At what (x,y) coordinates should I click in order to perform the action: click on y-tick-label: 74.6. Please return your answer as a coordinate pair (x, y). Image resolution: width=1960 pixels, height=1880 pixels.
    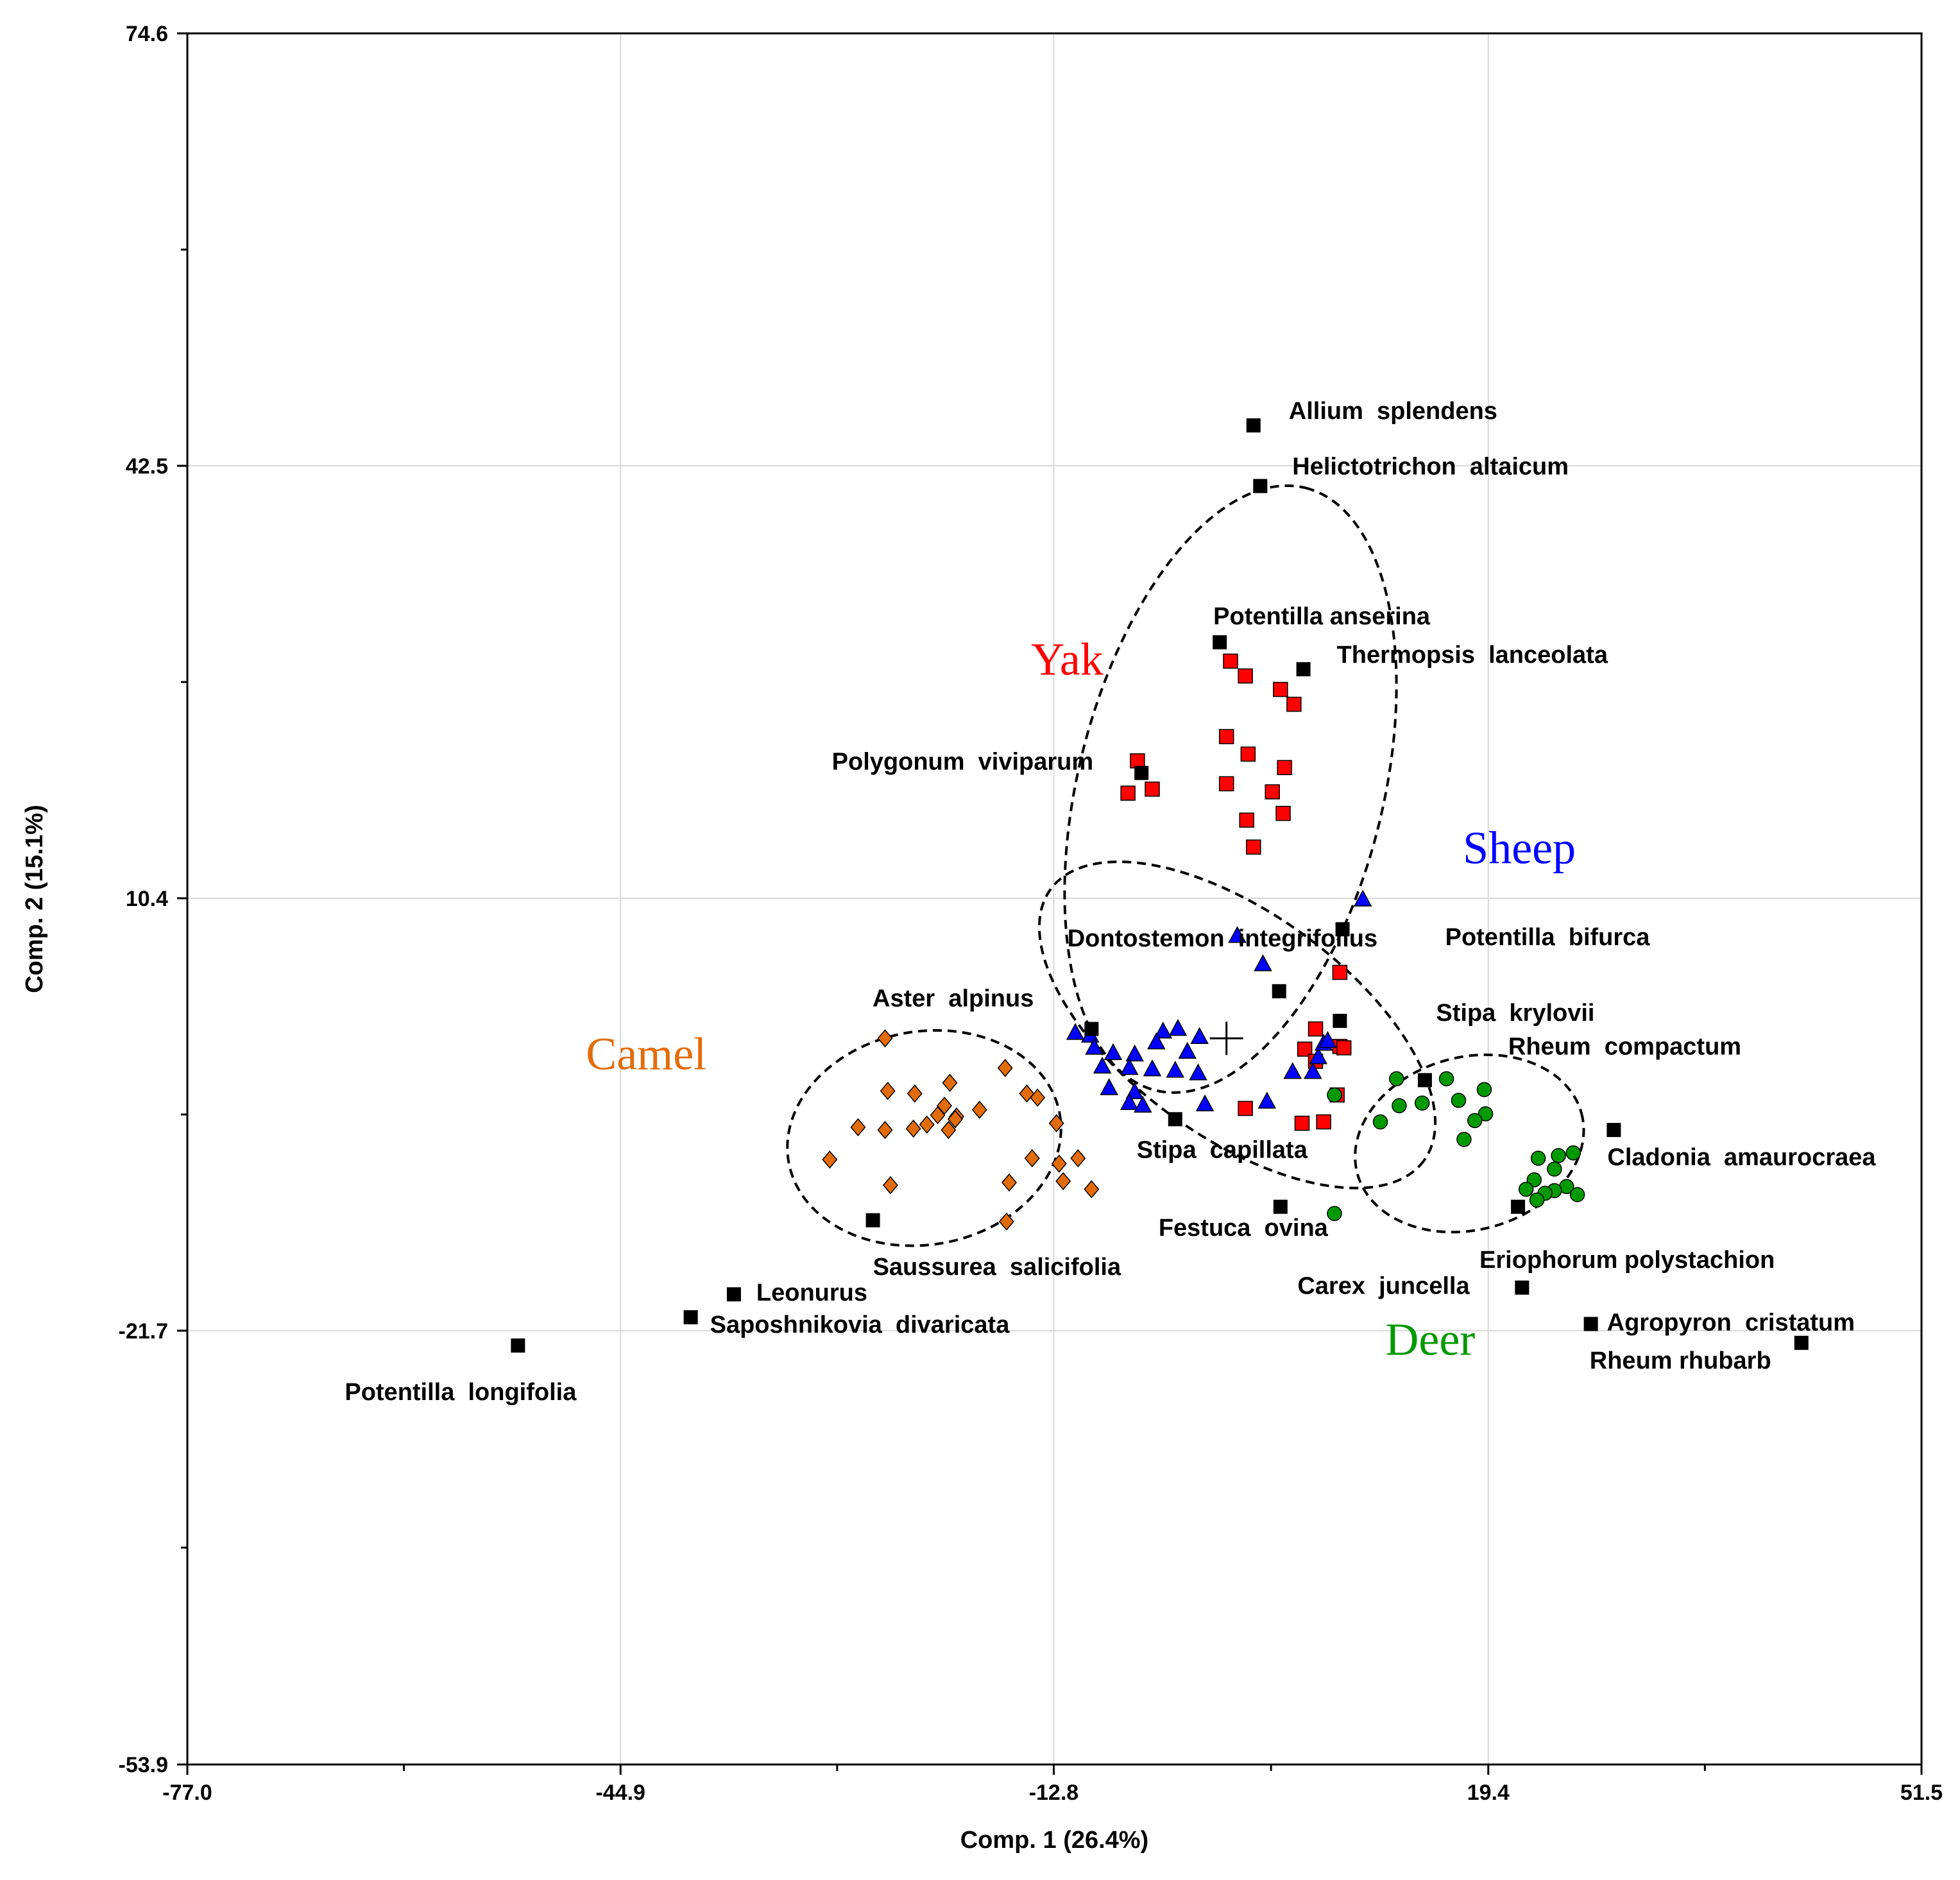
    Looking at the image, I should click on (147, 34).